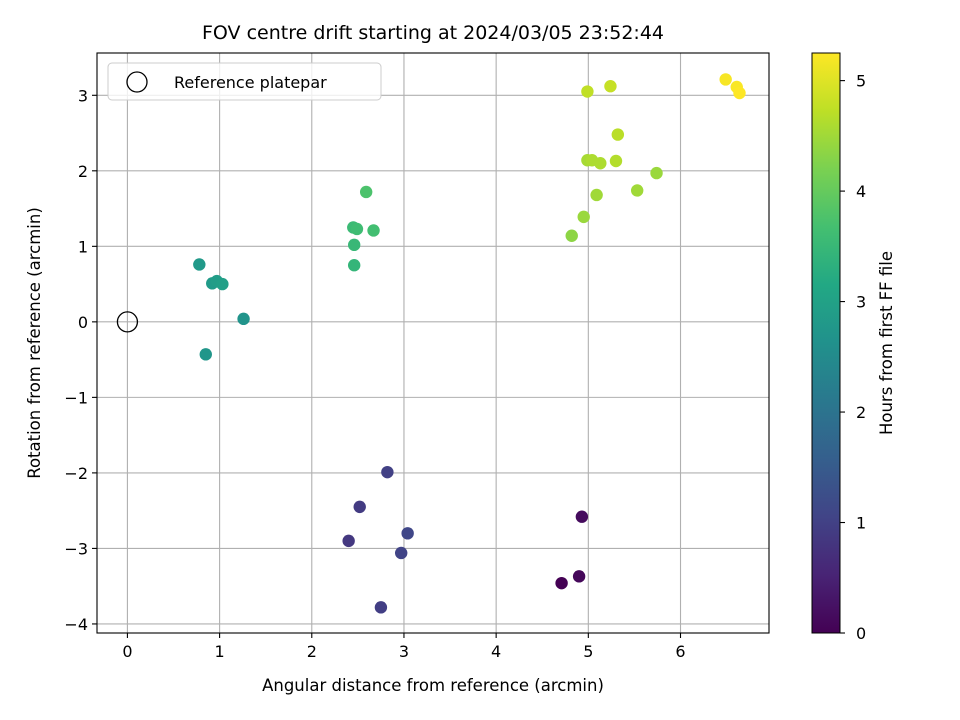 This screenshot has height=720, width=960. Describe the element at coordinates (886, 343) in the screenshot. I see `colorbar-label: Hours from first FF file` at that location.